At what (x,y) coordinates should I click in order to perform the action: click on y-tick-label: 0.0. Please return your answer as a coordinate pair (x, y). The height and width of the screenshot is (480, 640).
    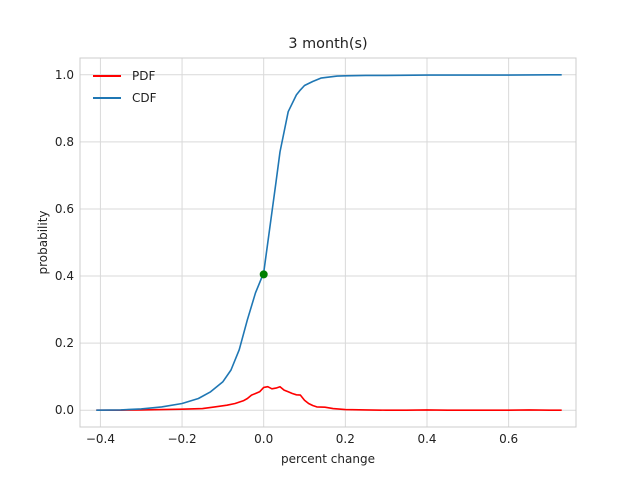
    Looking at the image, I should click on (64, 410).